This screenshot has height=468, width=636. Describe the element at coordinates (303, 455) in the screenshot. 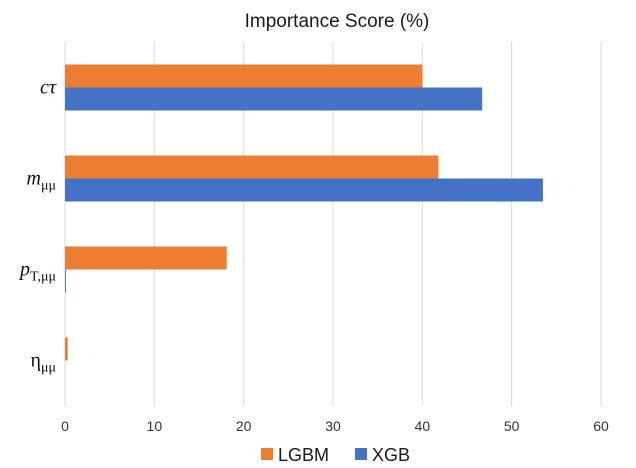

I see `legend-label-lgbm: LGBM` at that location.